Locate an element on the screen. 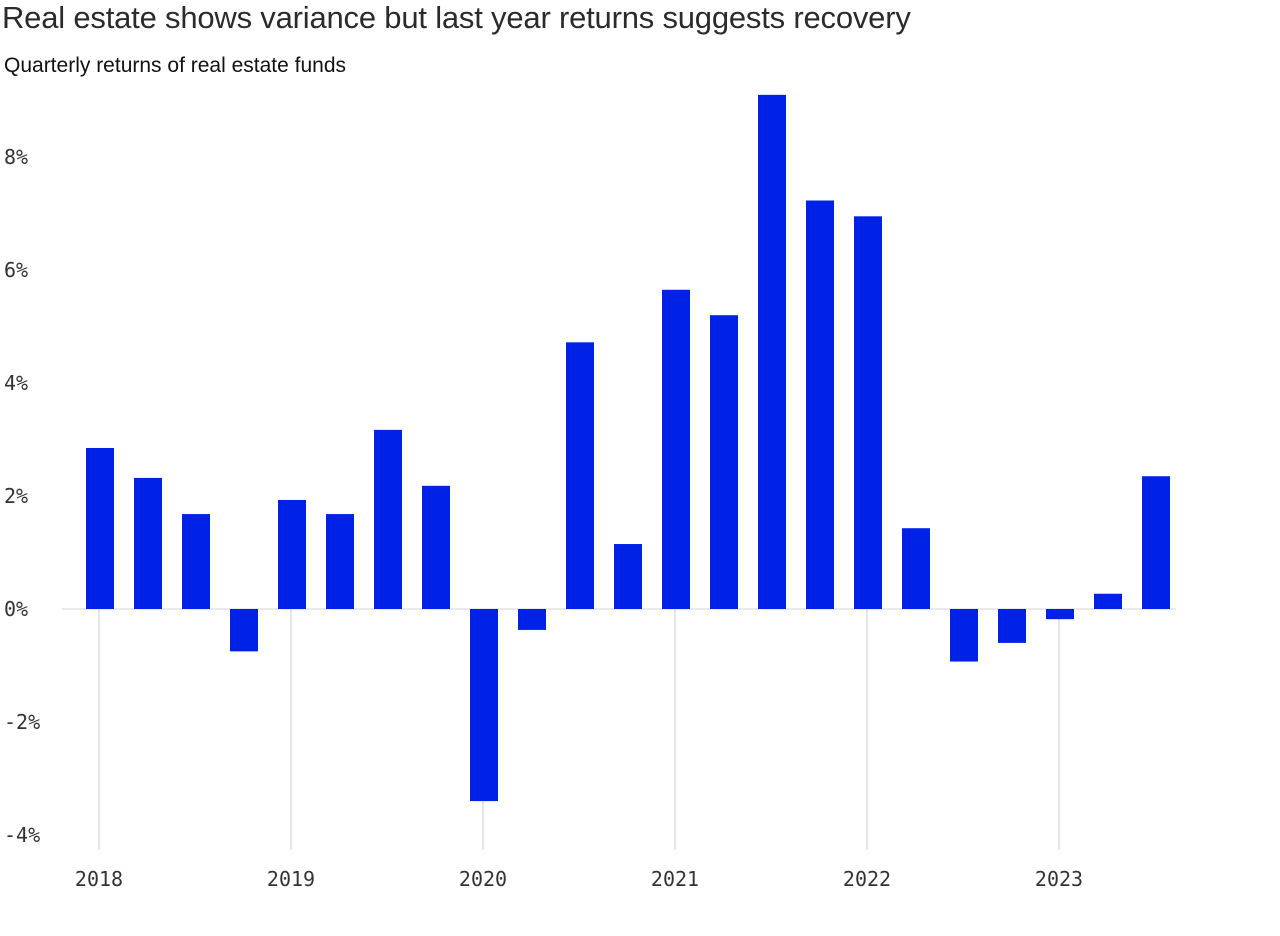  x-tick-label: 2023 is located at coordinates (1059, 879).